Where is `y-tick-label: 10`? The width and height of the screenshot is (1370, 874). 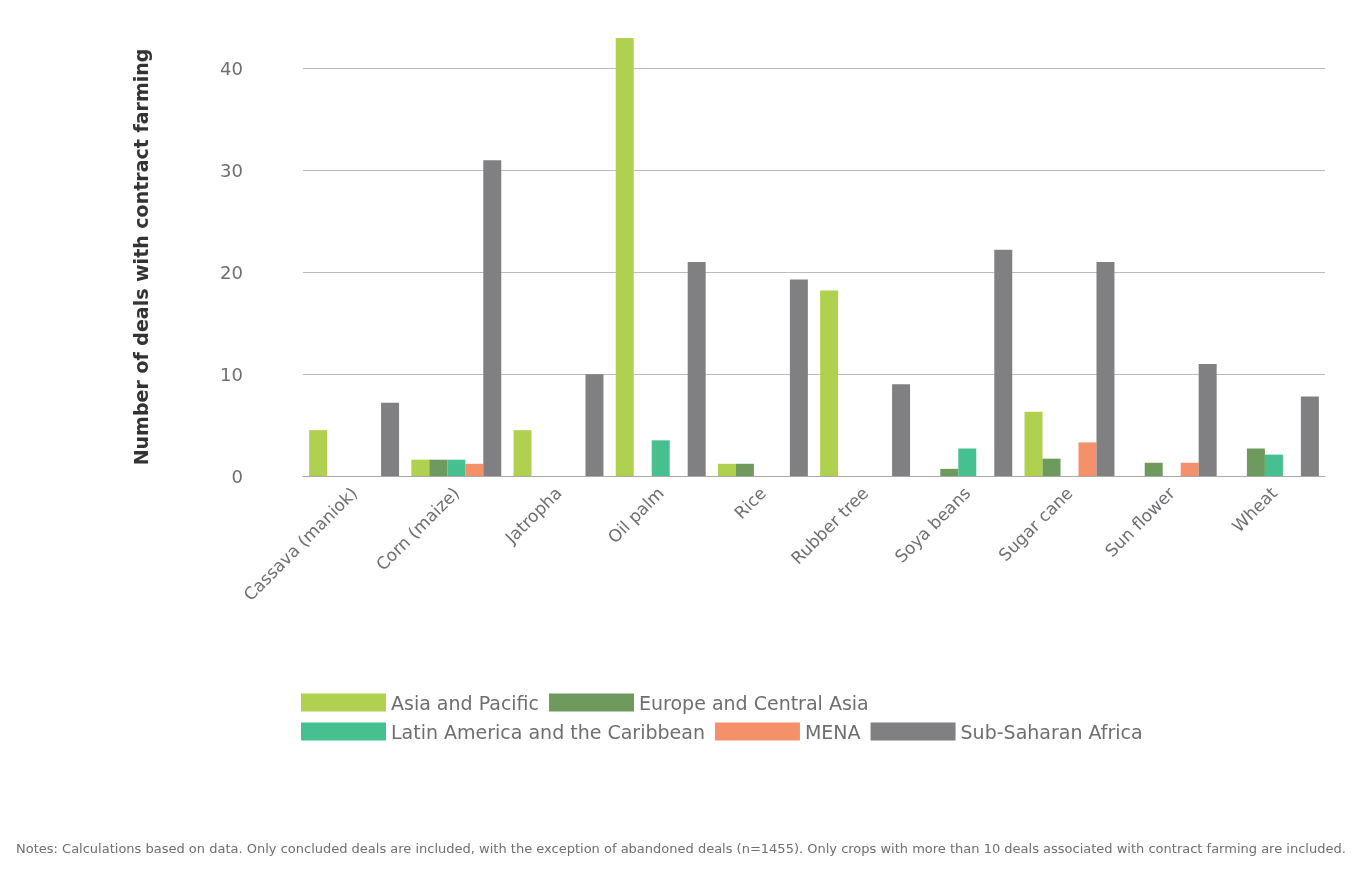 y-tick-label: 10 is located at coordinates (231, 374).